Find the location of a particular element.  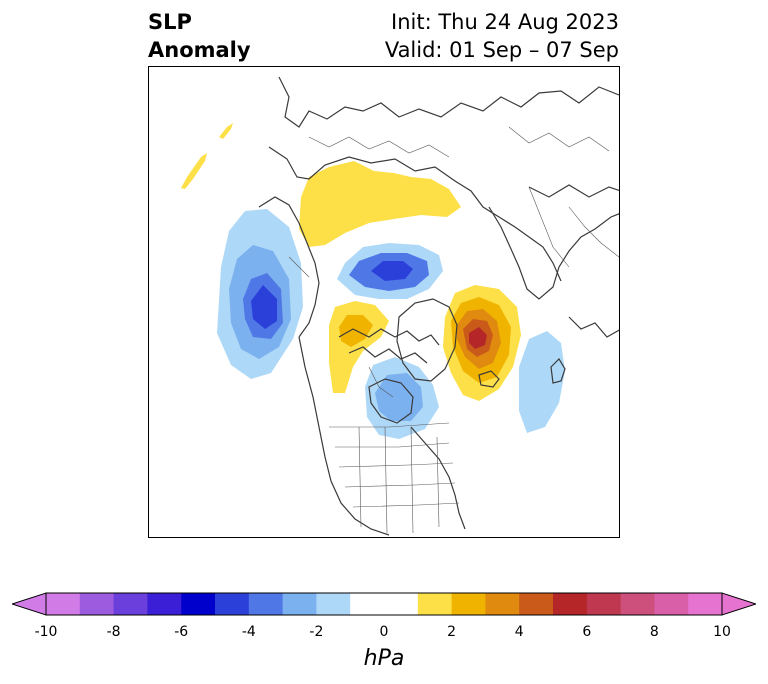

title-line-2: Anomaly is located at coordinates (199, 50).